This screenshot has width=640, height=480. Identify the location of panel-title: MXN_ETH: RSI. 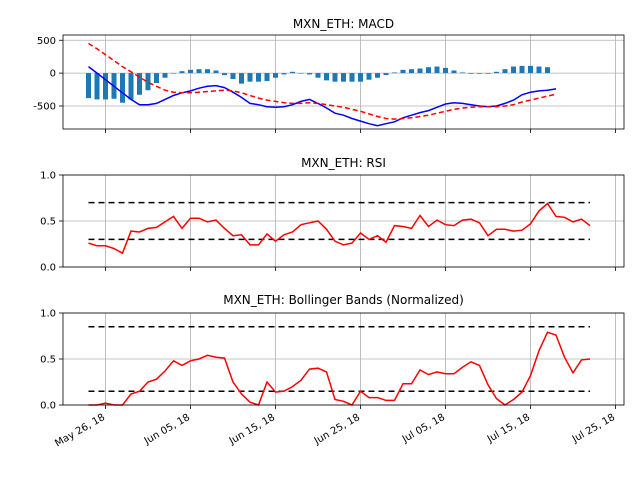
(343, 163).